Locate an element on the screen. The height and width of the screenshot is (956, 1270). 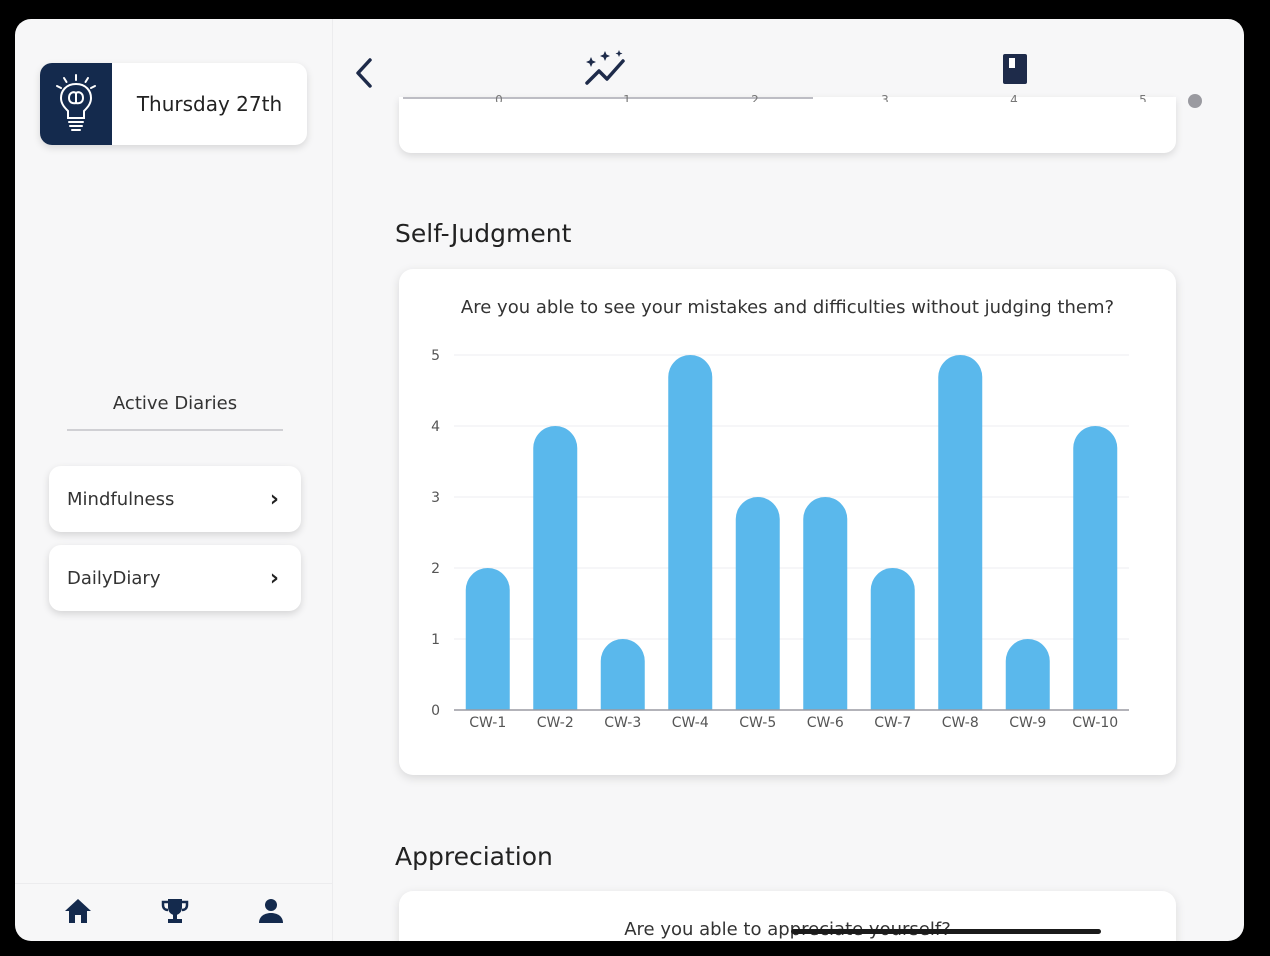
previous-chart-ticks: 0 1 2 3 4 5 is located at coordinates (783, 101).